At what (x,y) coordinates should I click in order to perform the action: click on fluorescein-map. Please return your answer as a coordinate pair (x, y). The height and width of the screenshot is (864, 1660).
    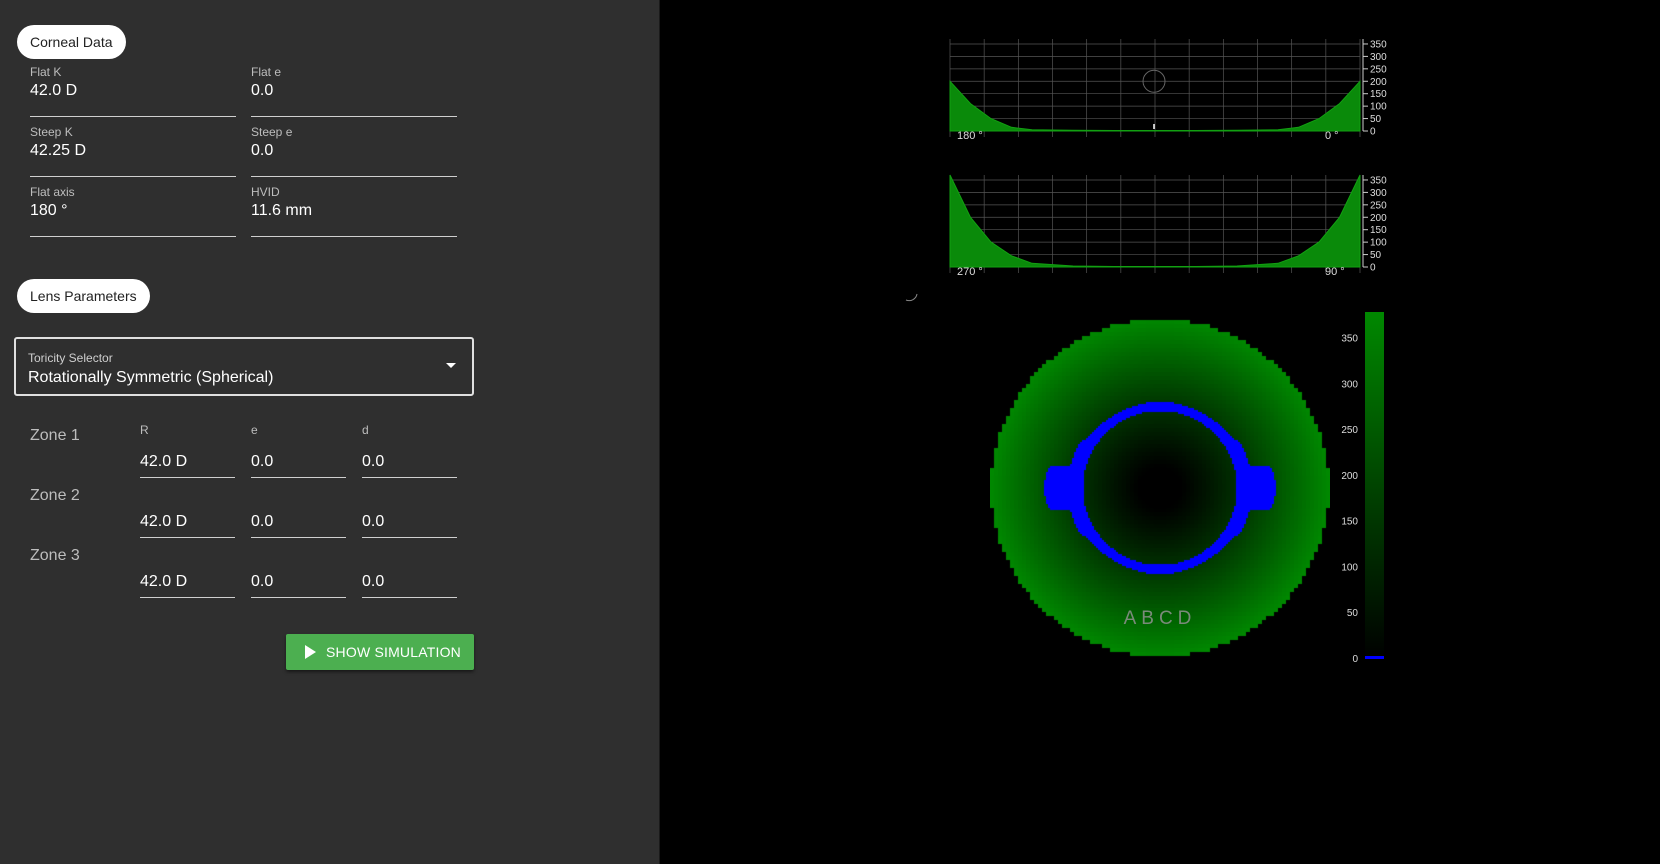
    Looking at the image, I should click on (1160, 488).